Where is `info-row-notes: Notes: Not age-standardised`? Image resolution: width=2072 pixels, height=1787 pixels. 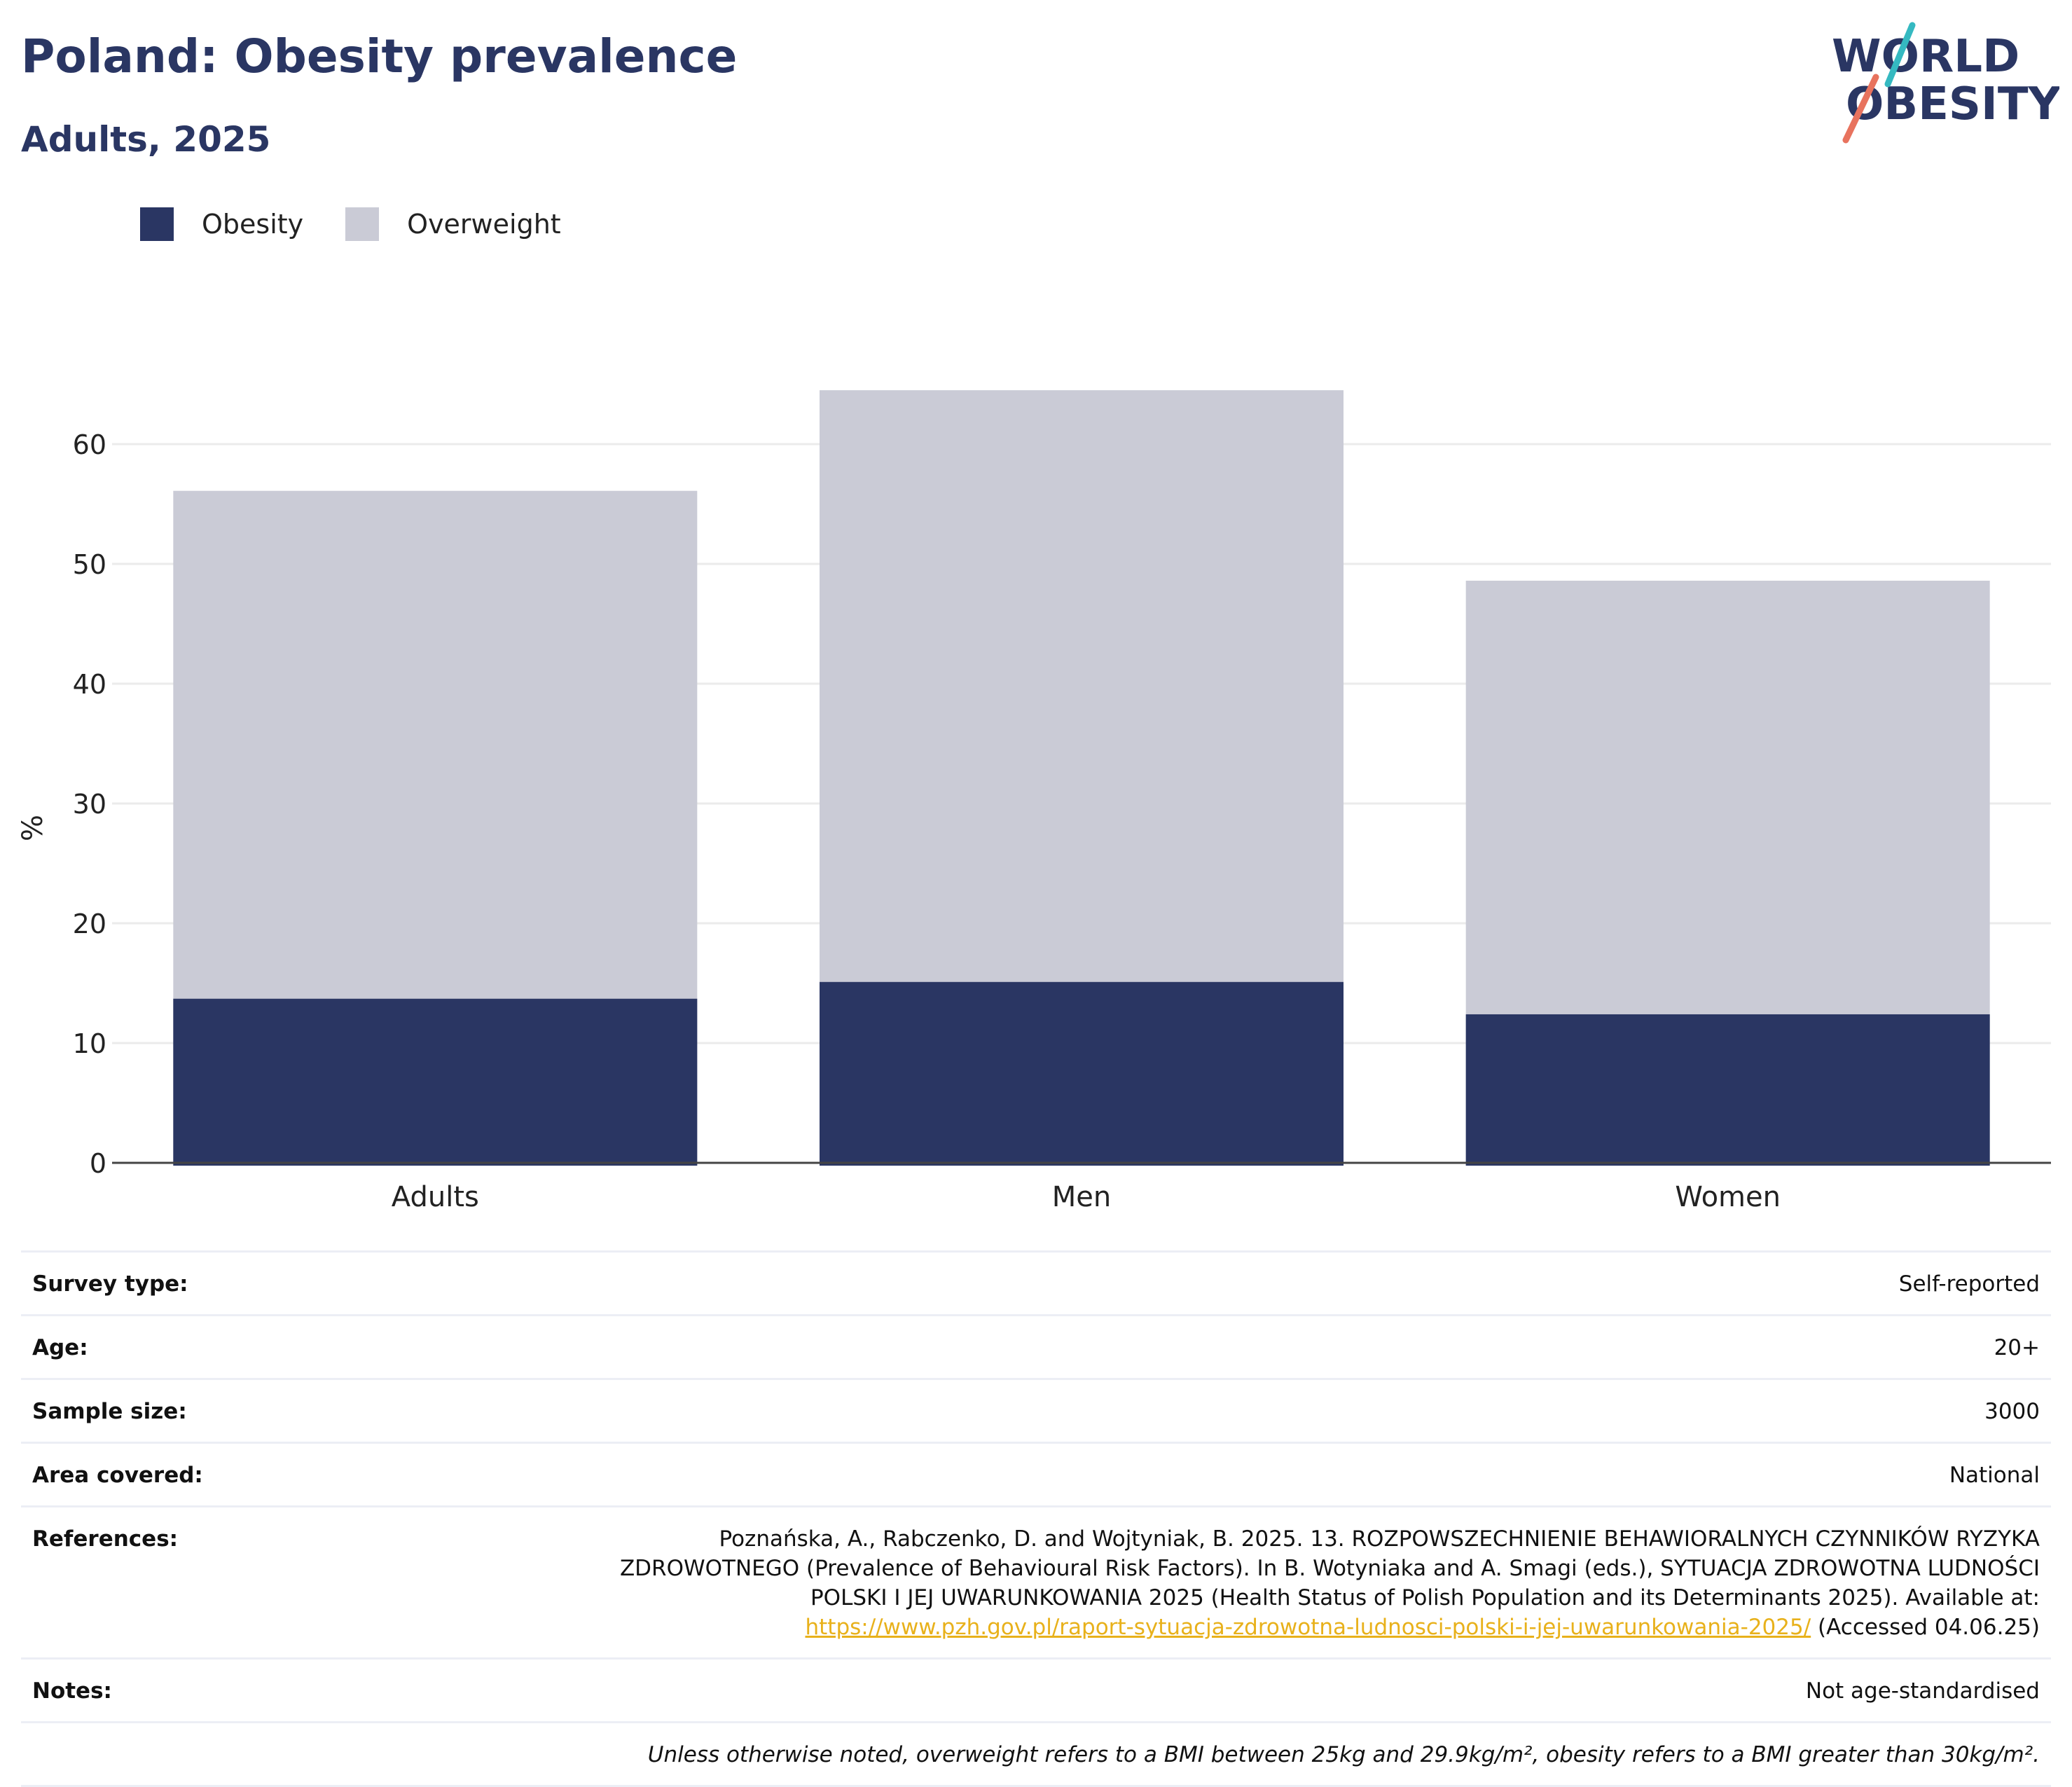 info-row-notes: Notes: Not age-standardised is located at coordinates (1036, 1689).